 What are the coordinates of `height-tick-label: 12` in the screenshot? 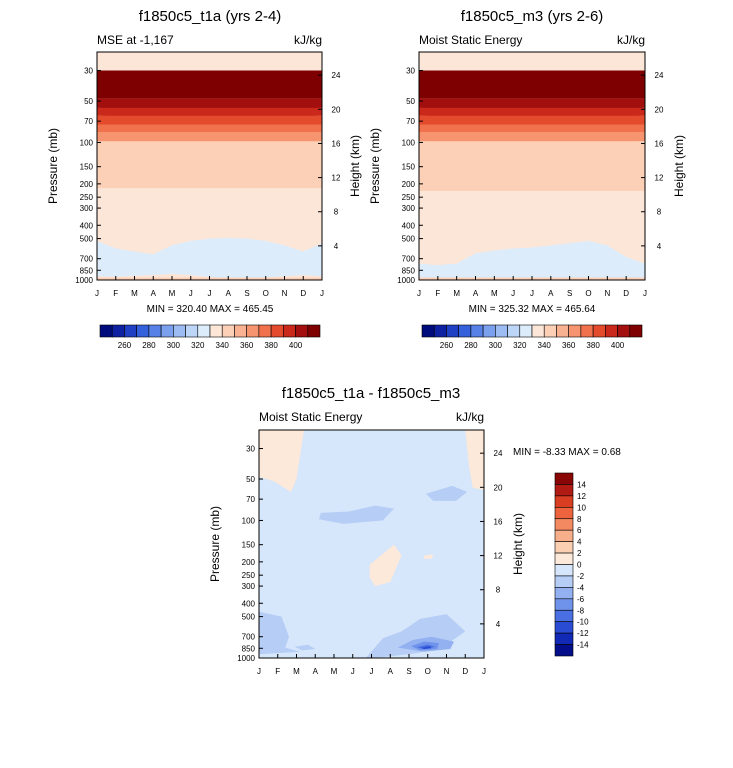 It's located at (336, 178).